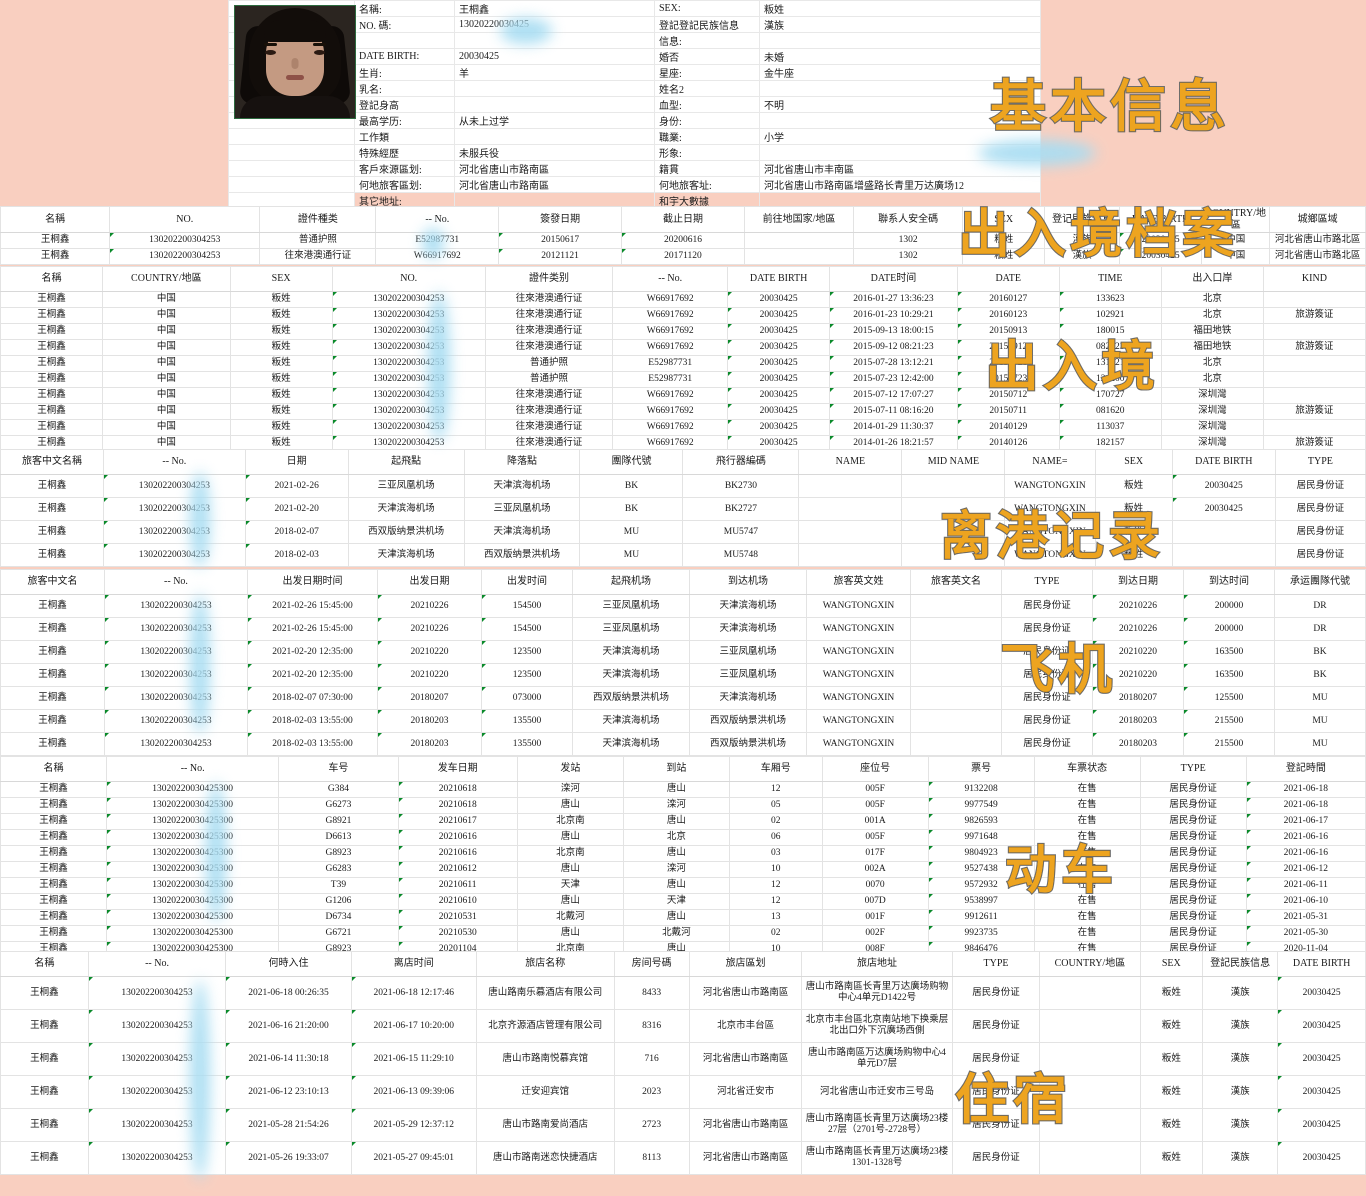 The width and height of the screenshot is (1366, 1196). I want to click on column-header: 簽發日期, so click(560, 219).